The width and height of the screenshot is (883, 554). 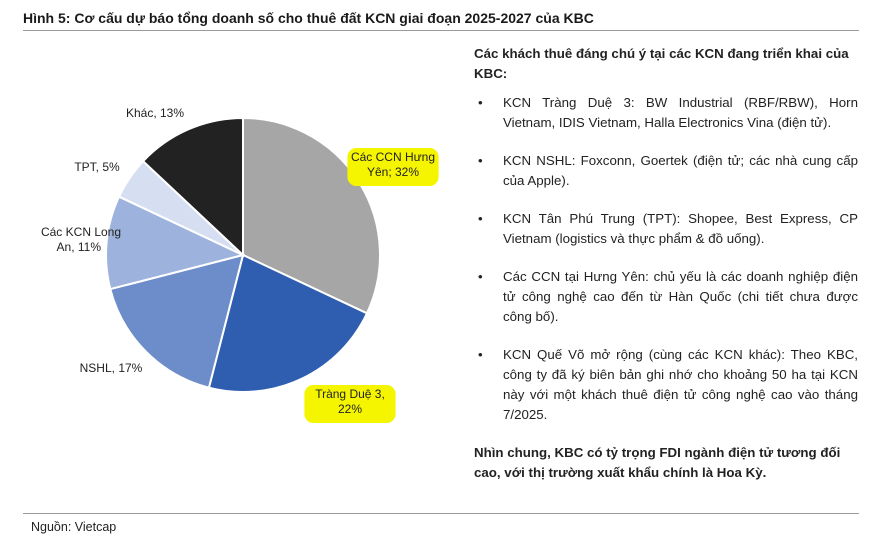 I want to click on top-divider, so click(x=441, y=30).